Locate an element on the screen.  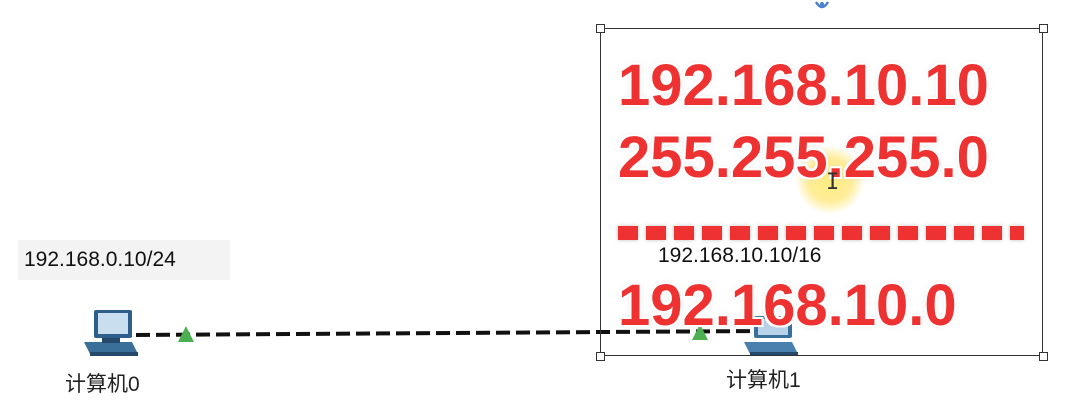
pc1-name: 计算机1 is located at coordinates (763, 380).